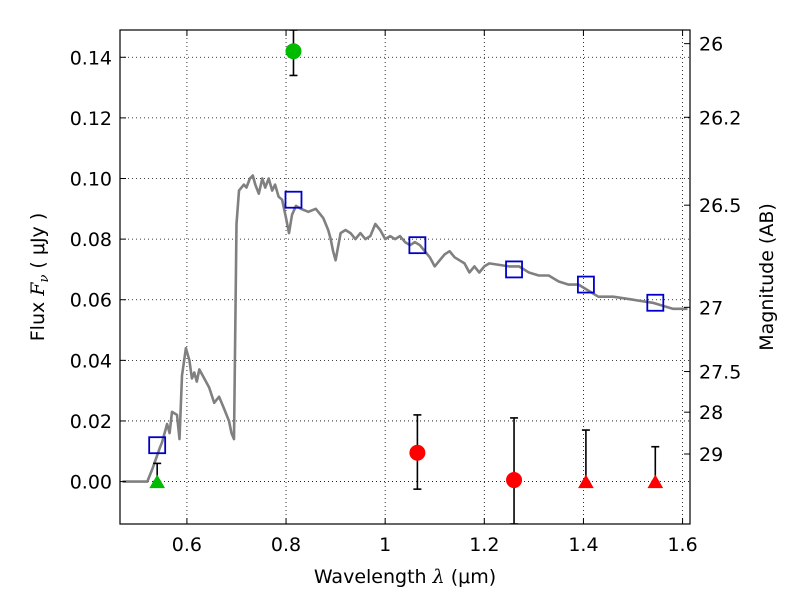 This screenshot has height=600, width=800. What do you see at coordinates (711, 413) in the screenshot?
I see `y2-tick-label: 28` at bounding box center [711, 413].